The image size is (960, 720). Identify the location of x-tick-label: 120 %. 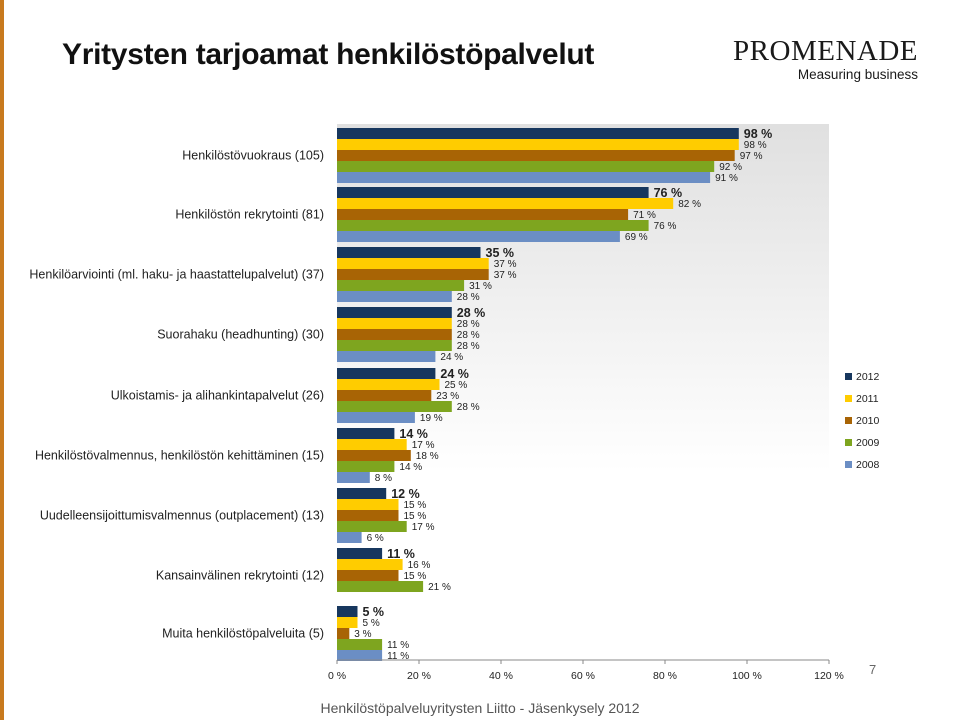
(829, 676).